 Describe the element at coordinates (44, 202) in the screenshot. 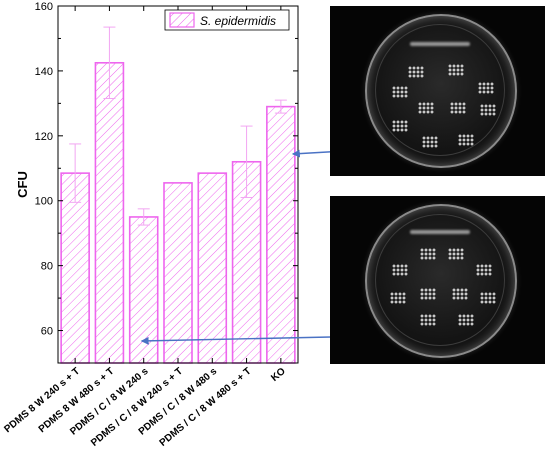

I see `y-tick-label: 100` at that location.